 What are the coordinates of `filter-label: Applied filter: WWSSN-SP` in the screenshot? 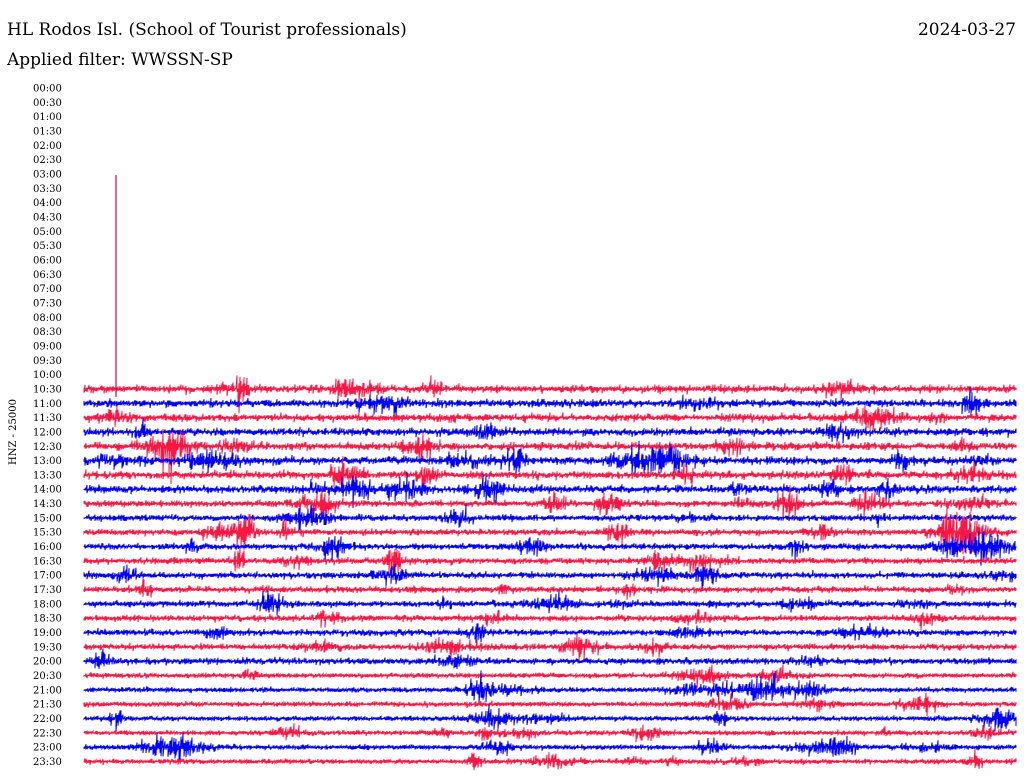 It's located at (120, 60).